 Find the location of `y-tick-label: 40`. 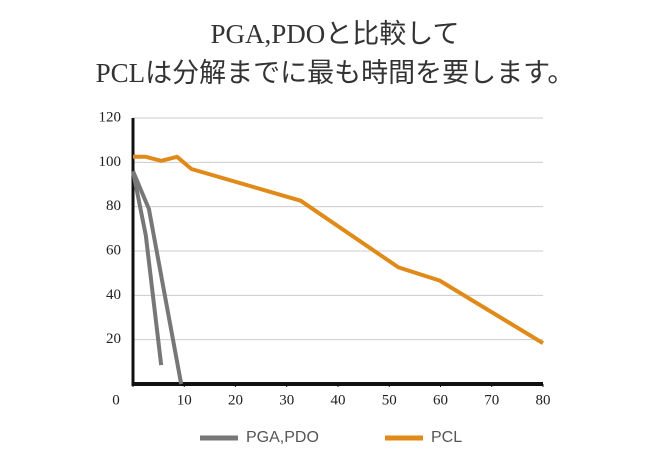

y-tick-label: 40 is located at coordinates (113, 295).